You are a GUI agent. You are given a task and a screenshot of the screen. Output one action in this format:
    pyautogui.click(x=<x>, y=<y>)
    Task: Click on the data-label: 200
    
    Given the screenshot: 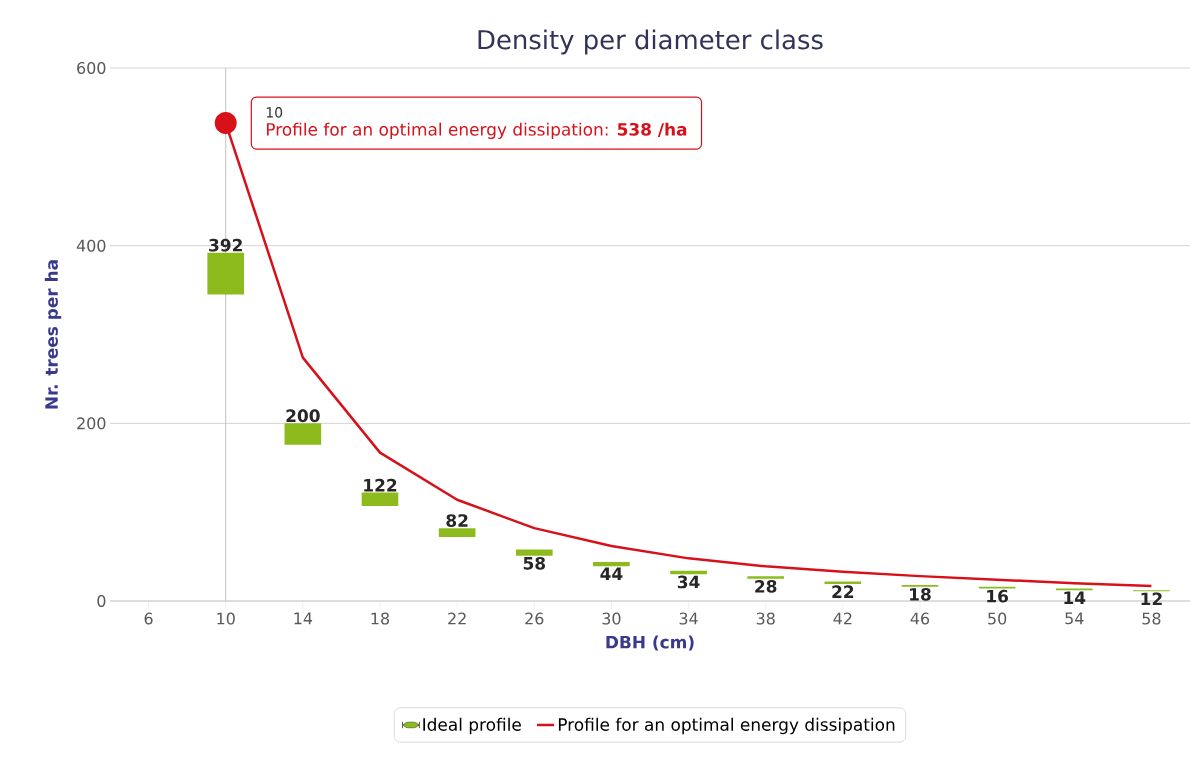 What is the action you would take?
    pyautogui.click(x=303, y=416)
    